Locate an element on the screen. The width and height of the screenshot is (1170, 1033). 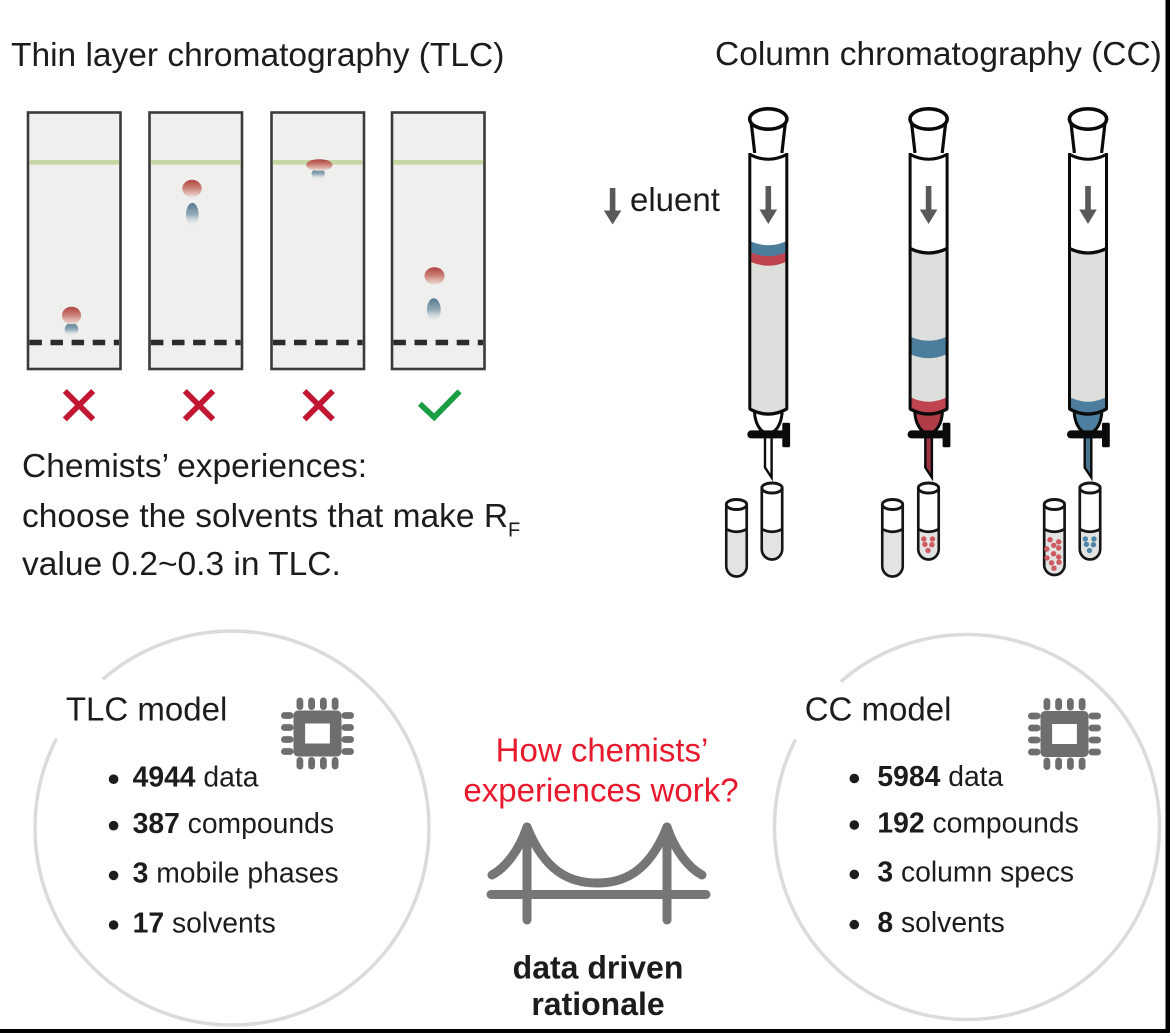
svg-text:choose the solvents that make: choose the solvents that make RF is located at coordinates (271, 520).